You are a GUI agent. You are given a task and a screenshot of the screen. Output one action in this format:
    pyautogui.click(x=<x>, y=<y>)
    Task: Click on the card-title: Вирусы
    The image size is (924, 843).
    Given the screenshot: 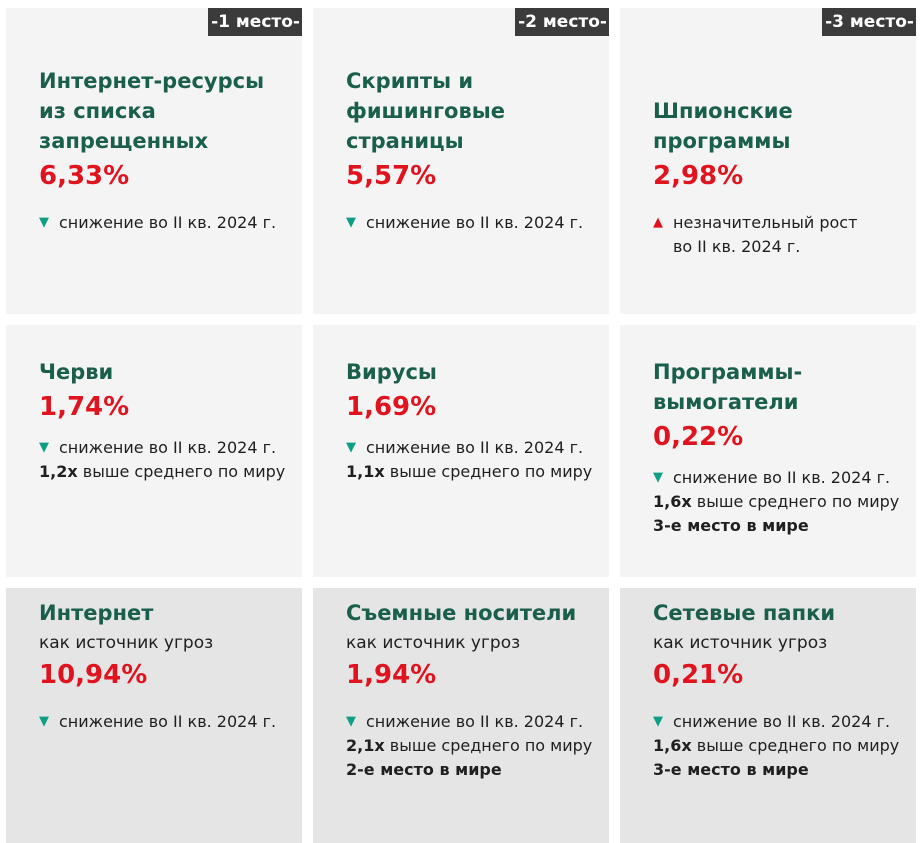 What is the action you would take?
    pyautogui.click(x=391, y=372)
    